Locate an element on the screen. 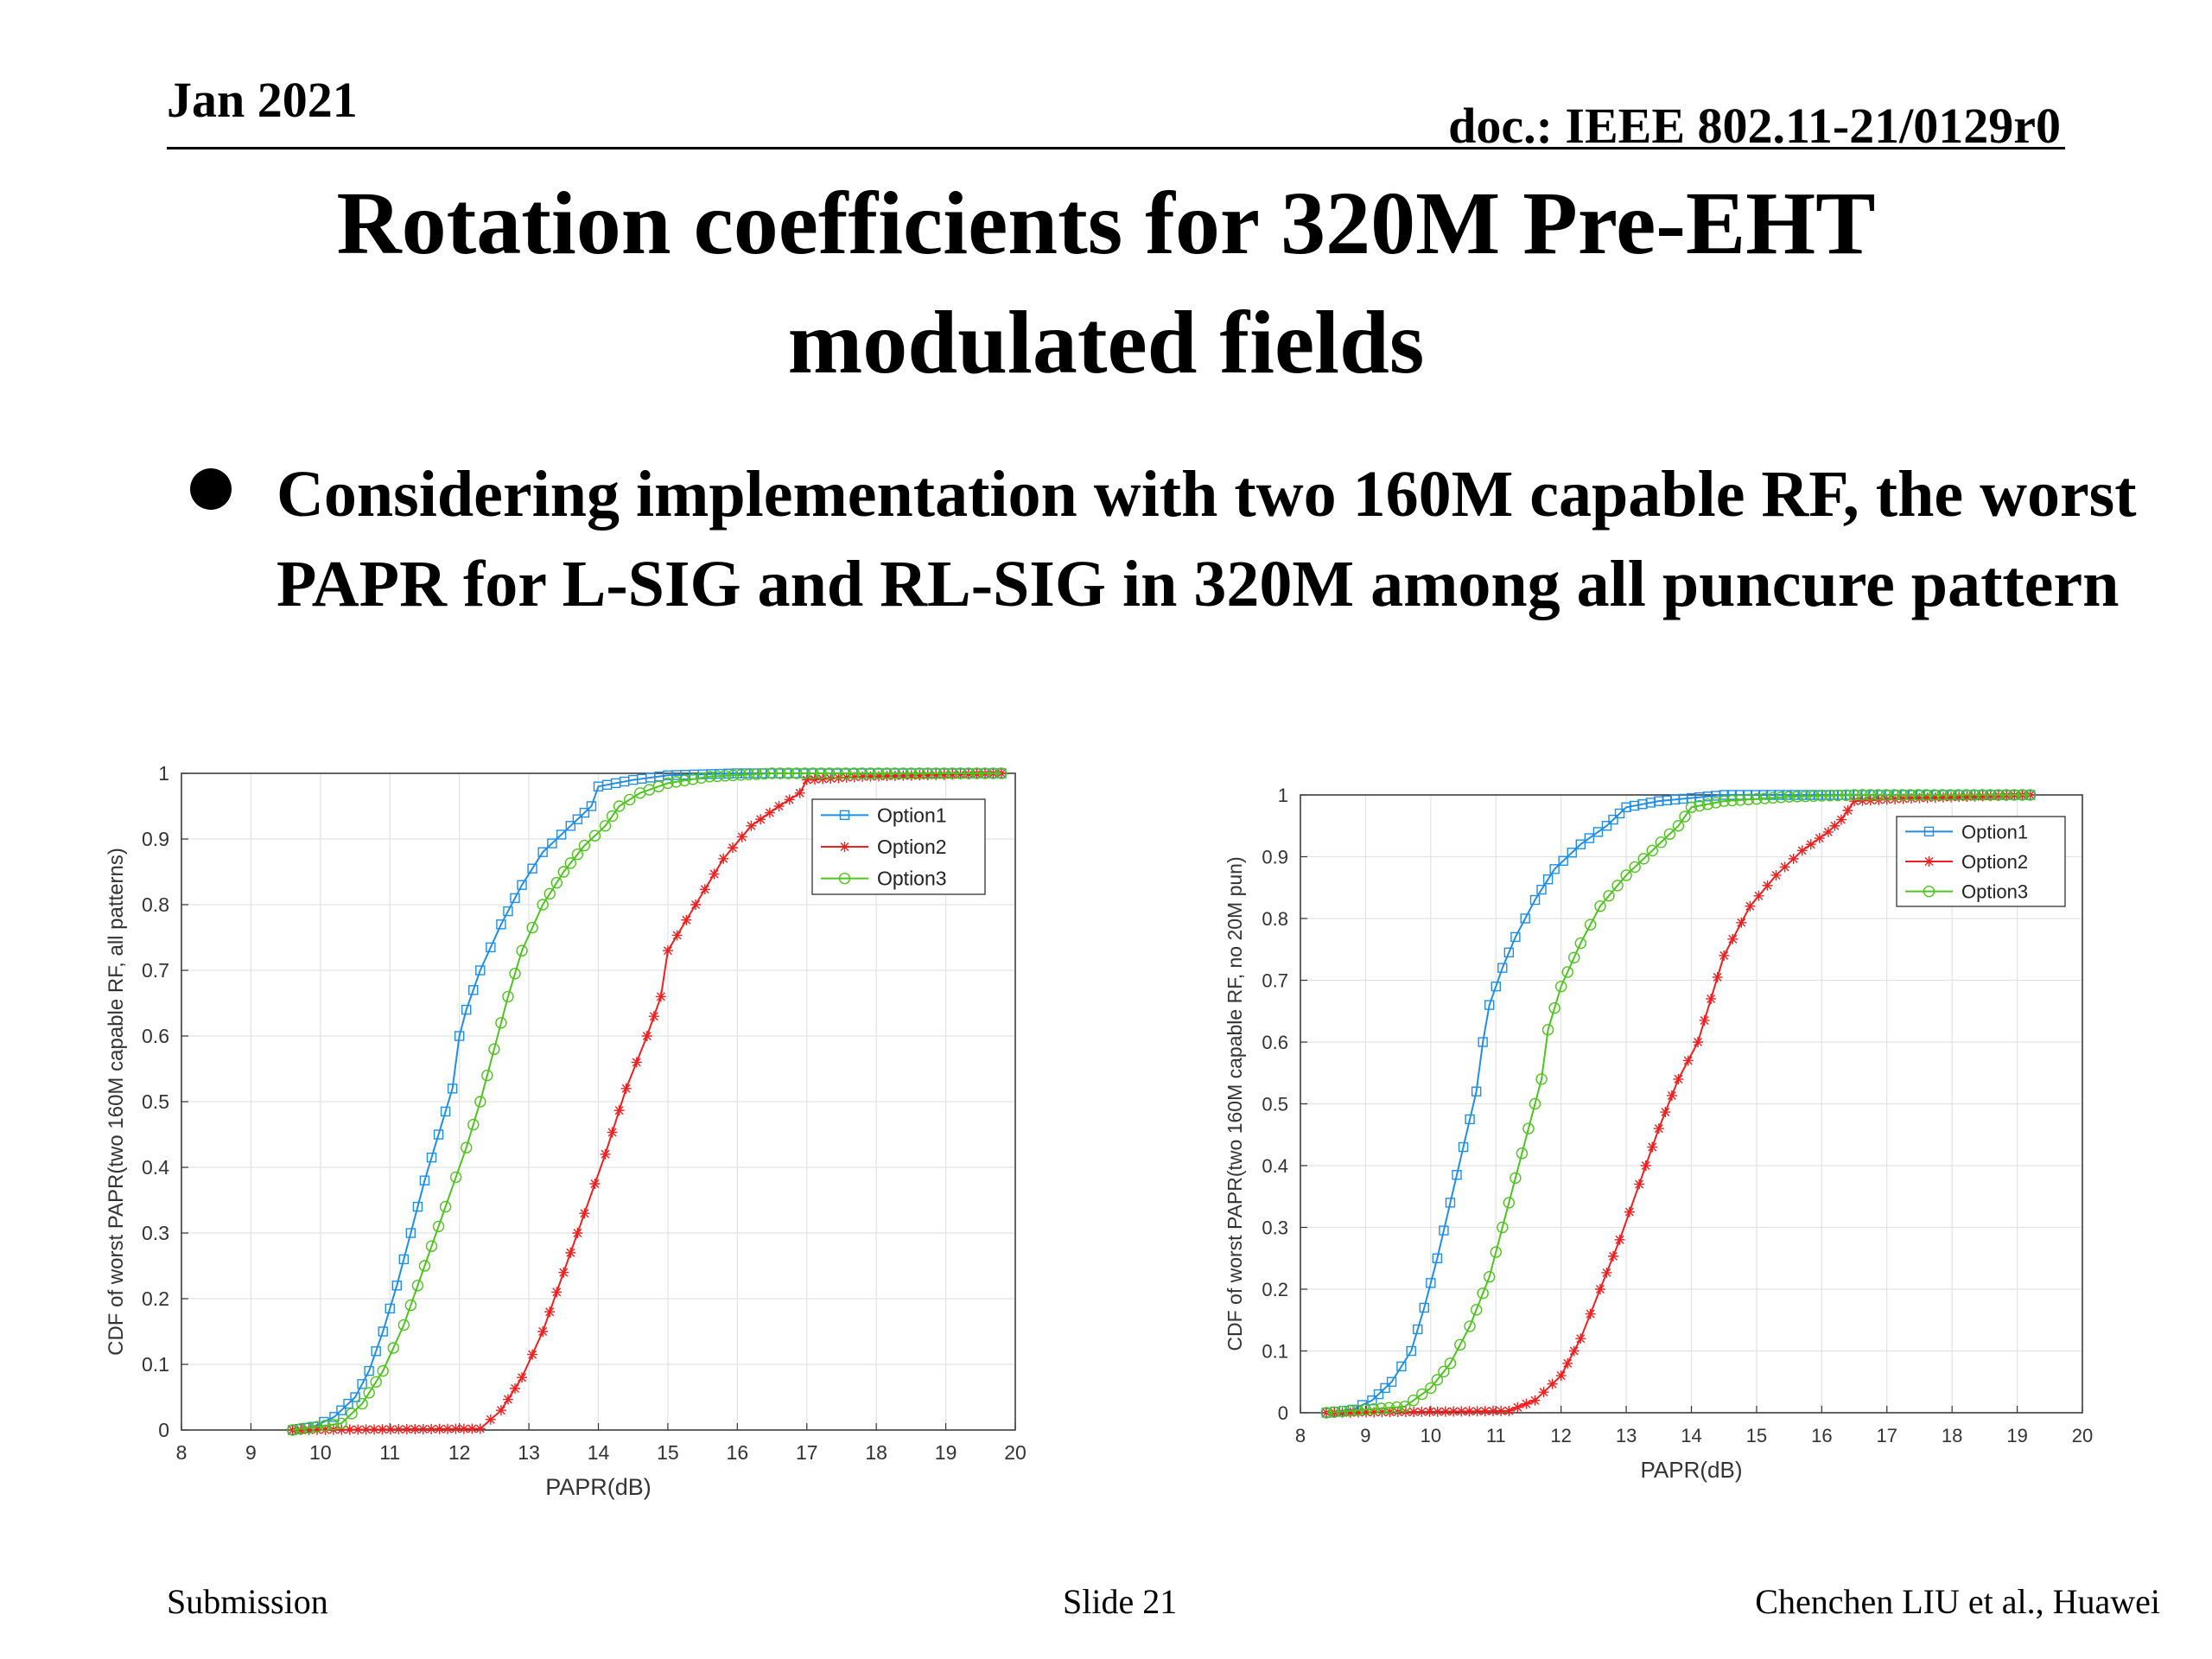  y-tick-label: 0 is located at coordinates (163, 1430).